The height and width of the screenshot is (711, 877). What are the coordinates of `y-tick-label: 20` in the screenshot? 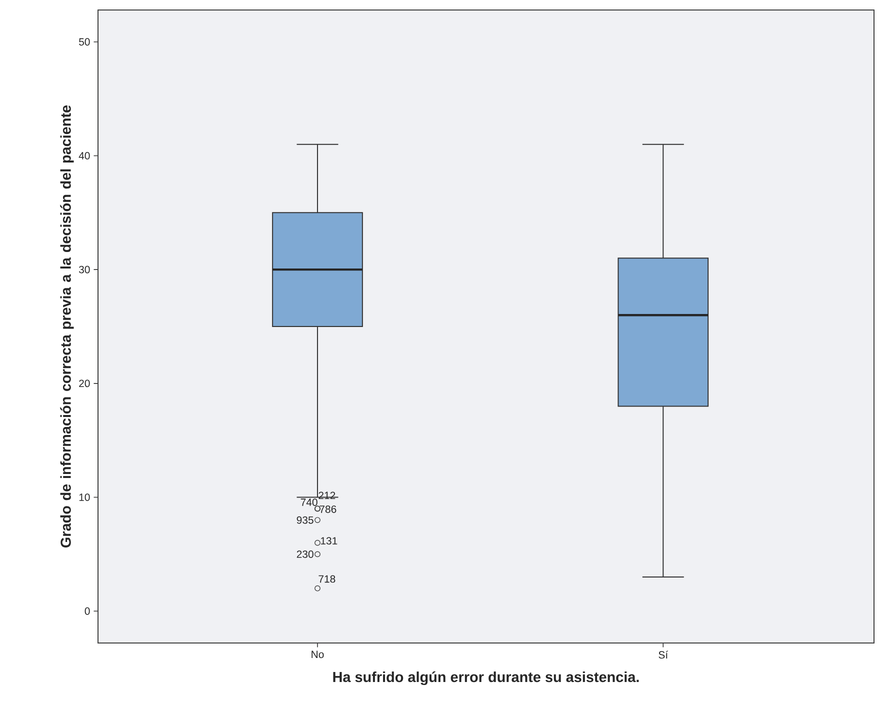 It's located at (84, 384).